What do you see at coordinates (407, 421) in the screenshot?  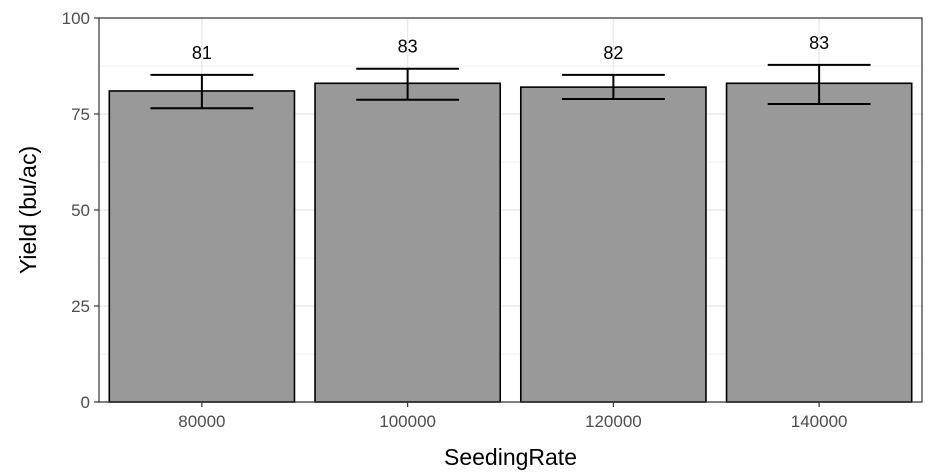 I see `x-tick-label: 100000` at bounding box center [407, 421].